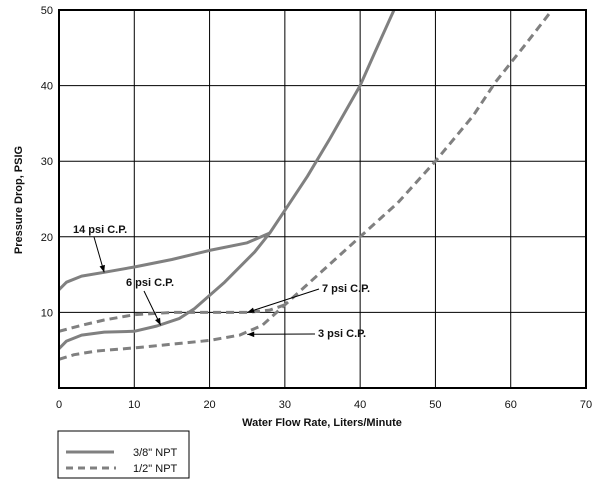 The height and width of the screenshot is (488, 592). I want to click on x-axis-title: Water Flow Rate, Liters/Minute, so click(322, 423).